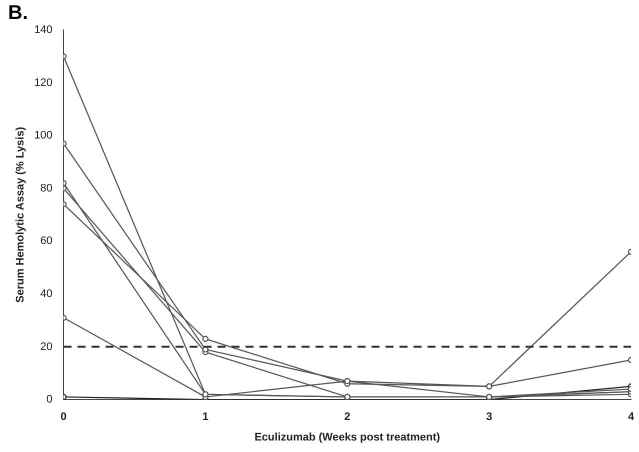 This screenshot has width=639, height=452. What do you see at coordinates (49, 400) in the screenshot?
I see `y-tick-label: 0` at bounding box center [49, 400].